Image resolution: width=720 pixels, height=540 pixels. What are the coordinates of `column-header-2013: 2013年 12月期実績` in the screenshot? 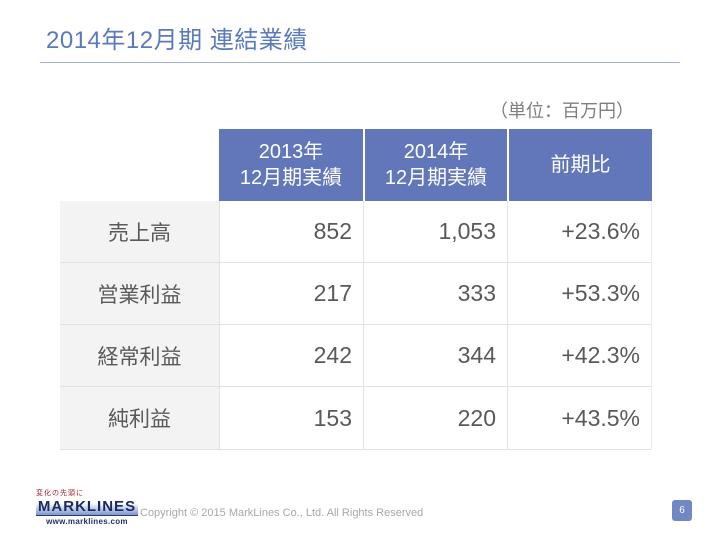 It's located at (291, 165).